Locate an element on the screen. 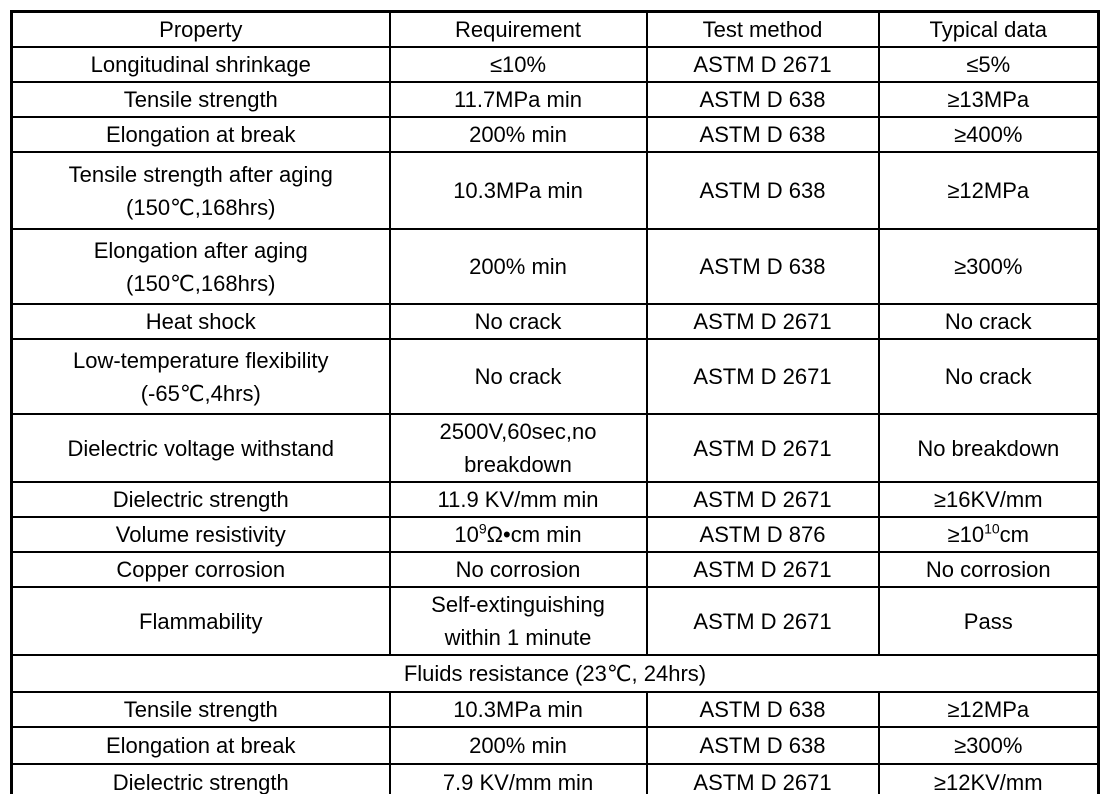 The width and height of the screenshot is (1103, 794). requirement-cell: 2500V,60sec,no breakdown is located at coordinates (518, 448).